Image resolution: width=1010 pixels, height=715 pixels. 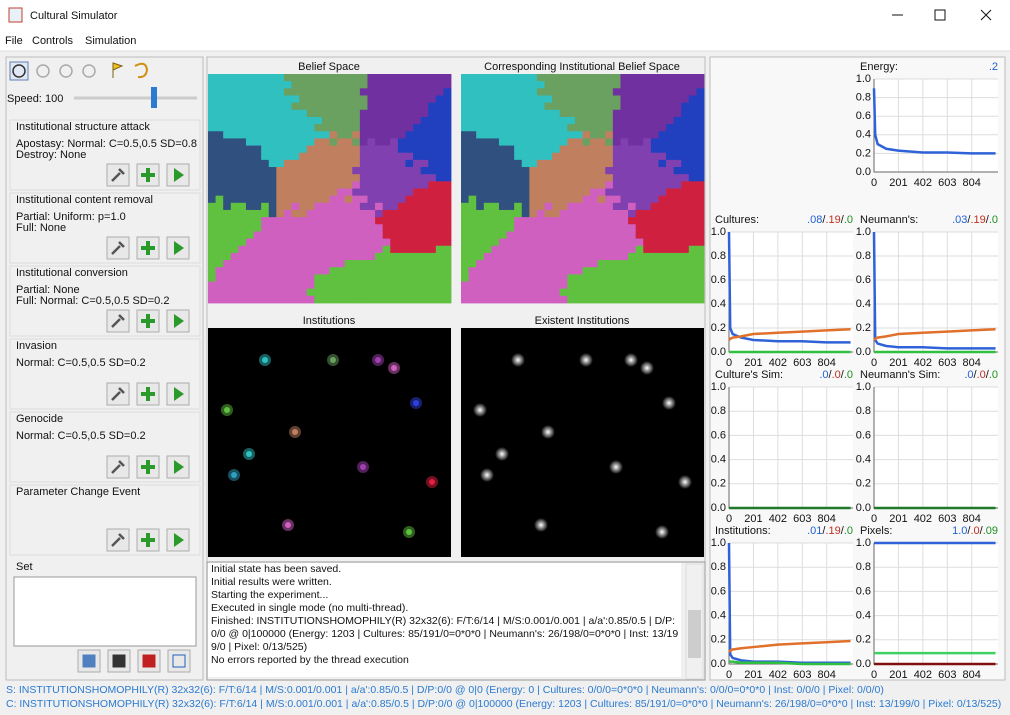 What do you see at coordinates (718, 304) in the screenshot?
I see `y-tick-label: 0.4` at bounding box center [718, 304].